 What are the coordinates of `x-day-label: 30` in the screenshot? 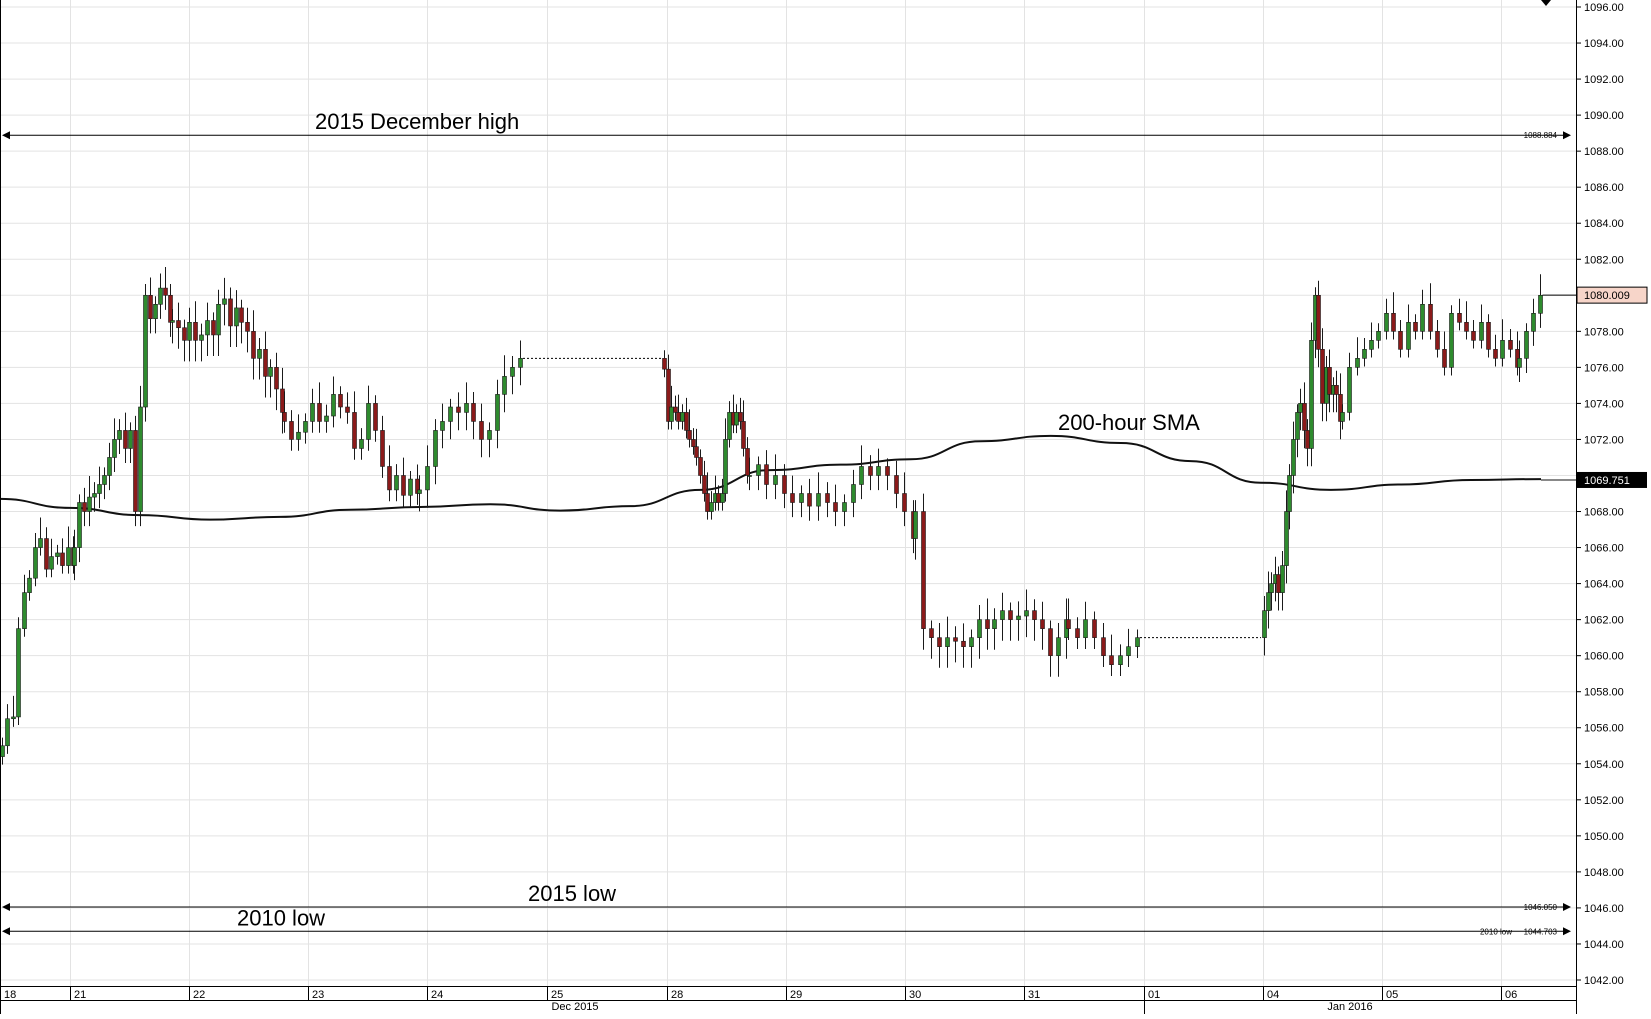 It's located at (915, 995).